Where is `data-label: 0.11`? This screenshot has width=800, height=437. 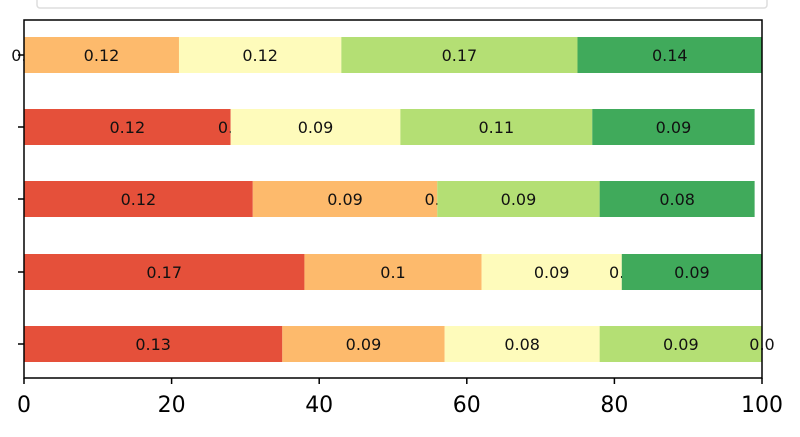 data-label: 0.11 is located at coordinates (497, 127).